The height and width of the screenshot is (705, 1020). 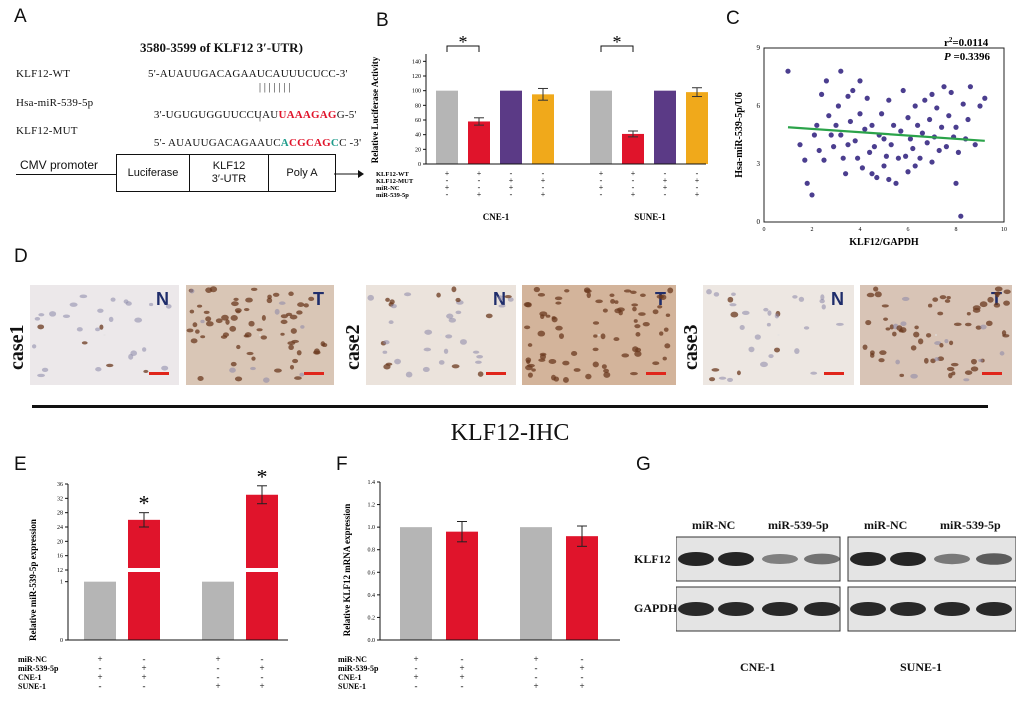 I want to click on y-tick-label: 40, so click(x=418, y=136).